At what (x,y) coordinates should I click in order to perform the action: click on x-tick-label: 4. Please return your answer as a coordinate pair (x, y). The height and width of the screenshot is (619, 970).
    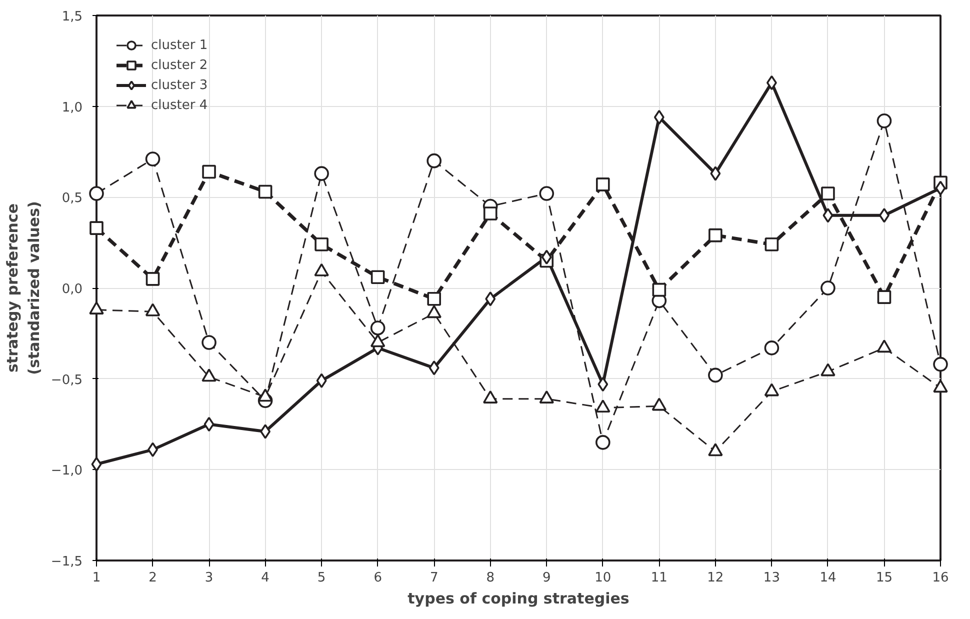
    Looking at the image, I should click on (265, 578).